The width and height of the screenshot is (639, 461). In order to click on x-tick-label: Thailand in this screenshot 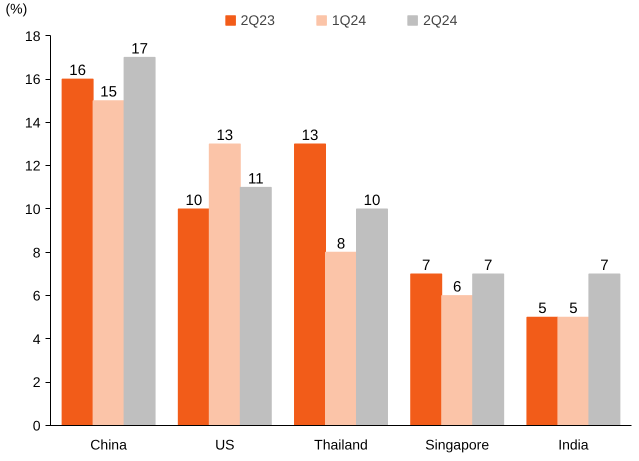, I will do `click(341, 444)`.